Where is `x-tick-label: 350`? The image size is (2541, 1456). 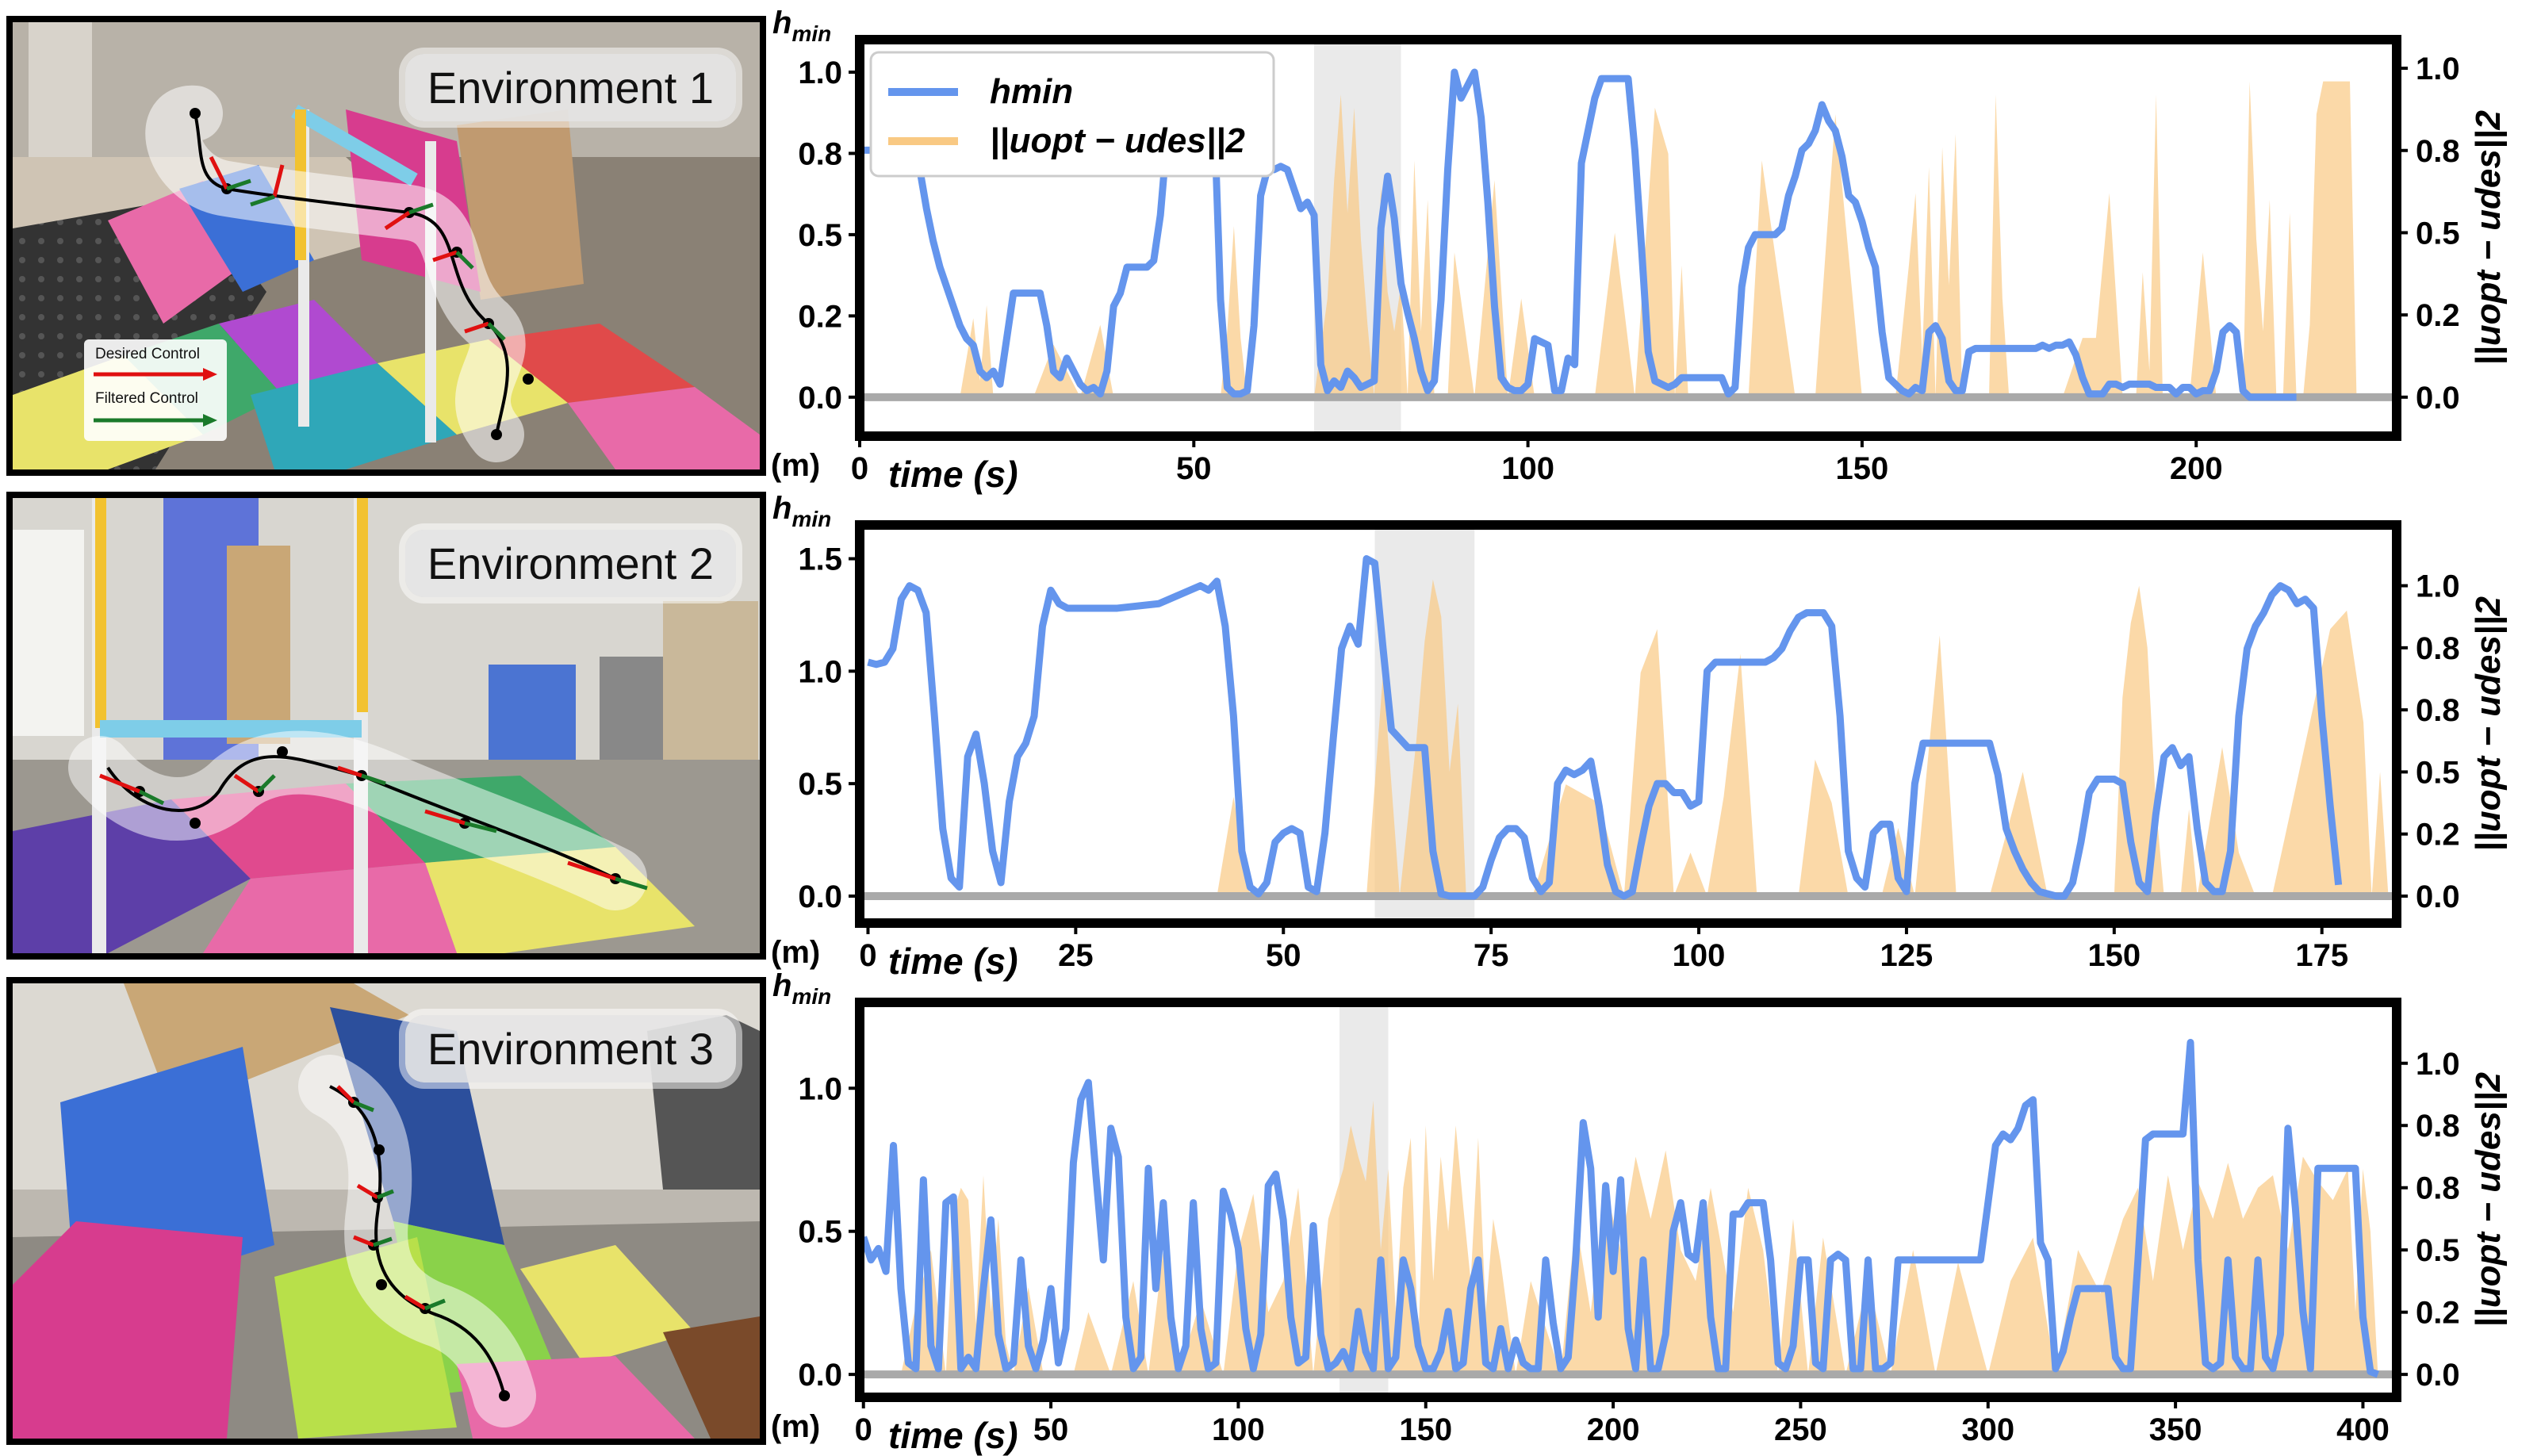
x-tick-label: 350 is located at coordinates (2175, 1429).